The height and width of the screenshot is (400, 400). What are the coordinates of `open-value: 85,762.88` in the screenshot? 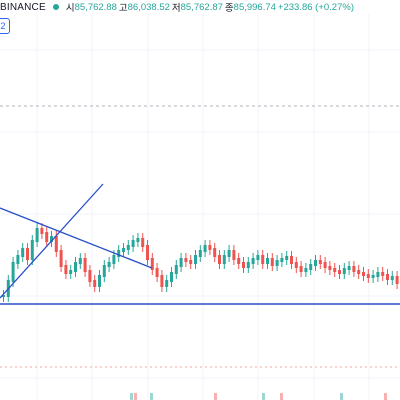 It's located at (95, 7).